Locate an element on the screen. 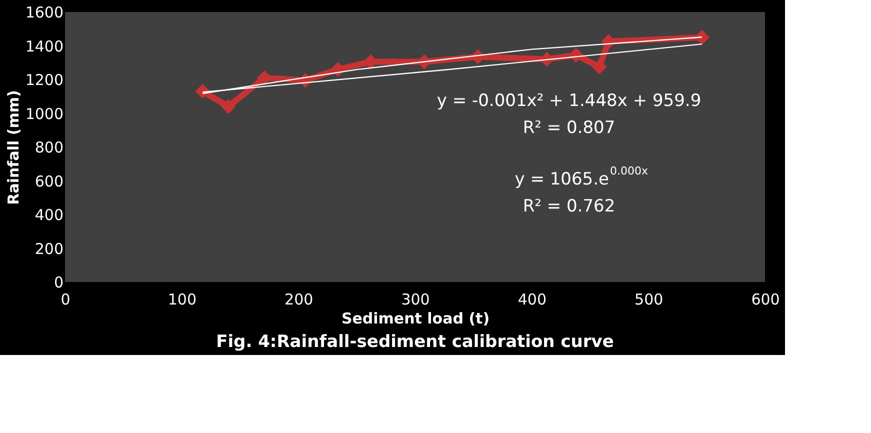 The height and width of the screenshot is (433, 871). y-tick-label: 1200 is located at coordinates (44, 80).